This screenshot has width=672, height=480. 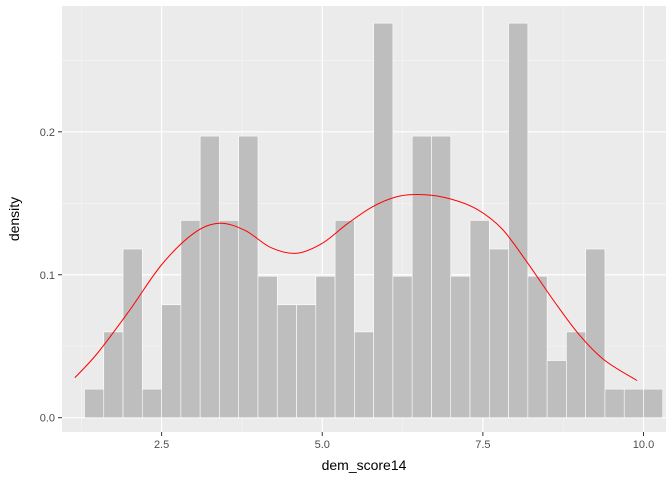 I want to click on y-axis: 0.0 0.1 0.2, so click(x=51, y=276).